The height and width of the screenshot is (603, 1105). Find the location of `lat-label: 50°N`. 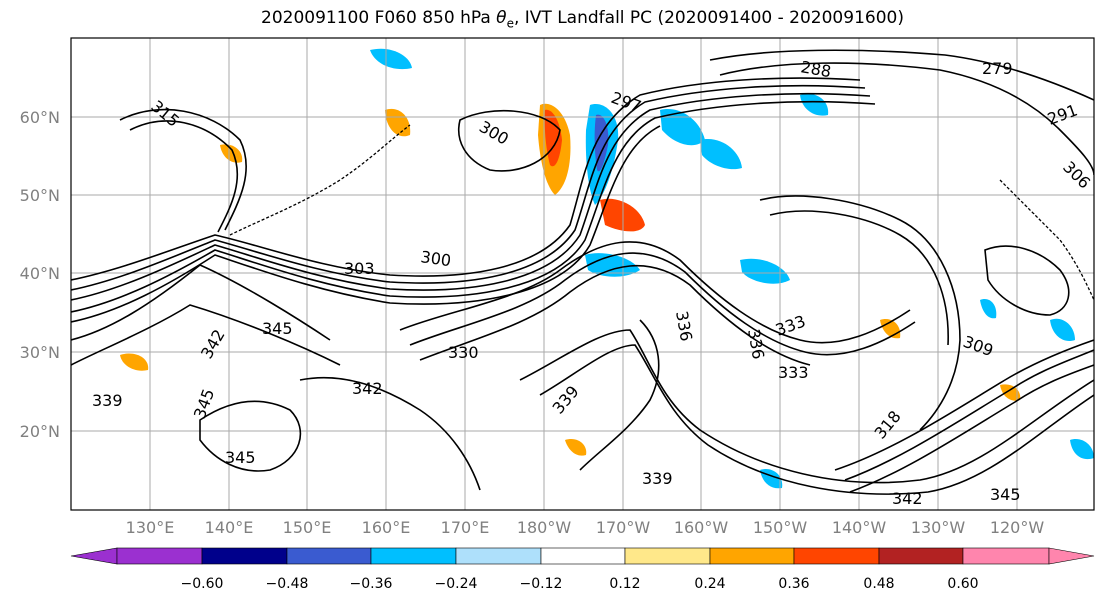

lat-label: 50°N is located at coordinates (40, 195).